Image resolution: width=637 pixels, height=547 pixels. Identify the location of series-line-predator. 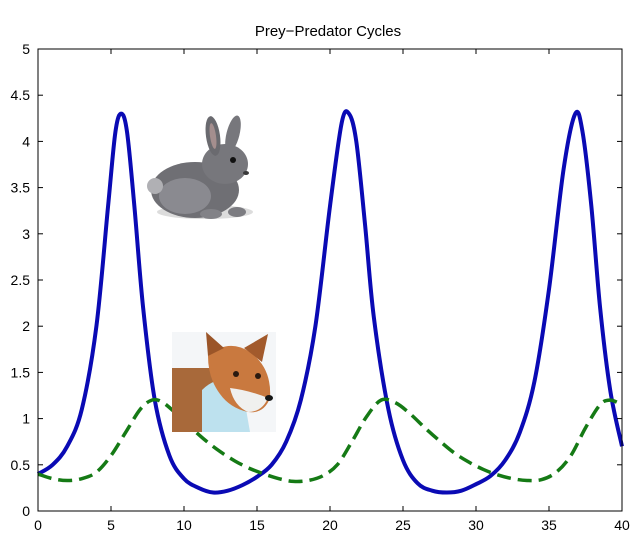
(330, 440).